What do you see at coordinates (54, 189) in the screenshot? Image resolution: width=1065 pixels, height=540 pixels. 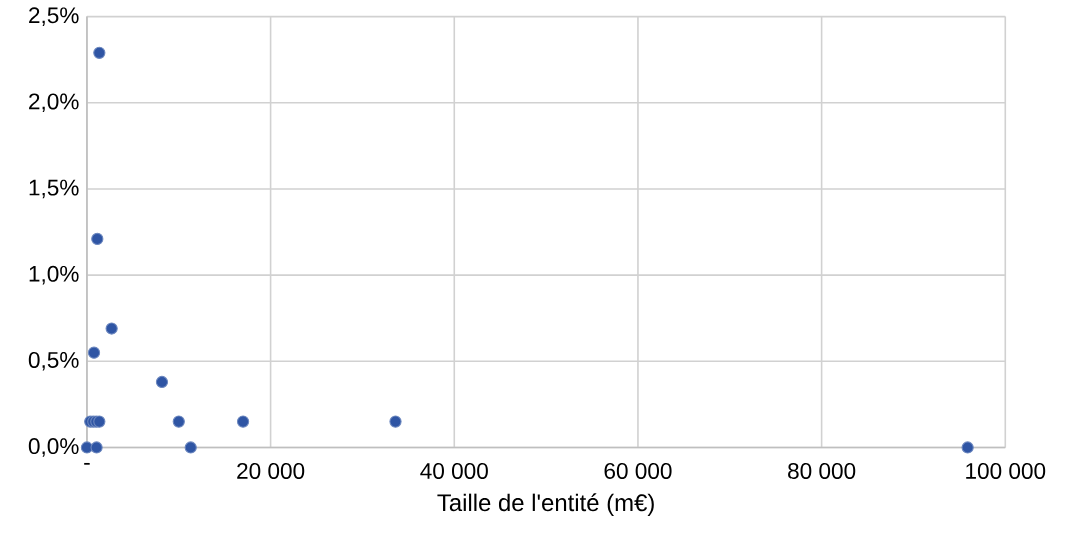 I see `y-tick-label: 1,5%` at bounding box center [54, 189].